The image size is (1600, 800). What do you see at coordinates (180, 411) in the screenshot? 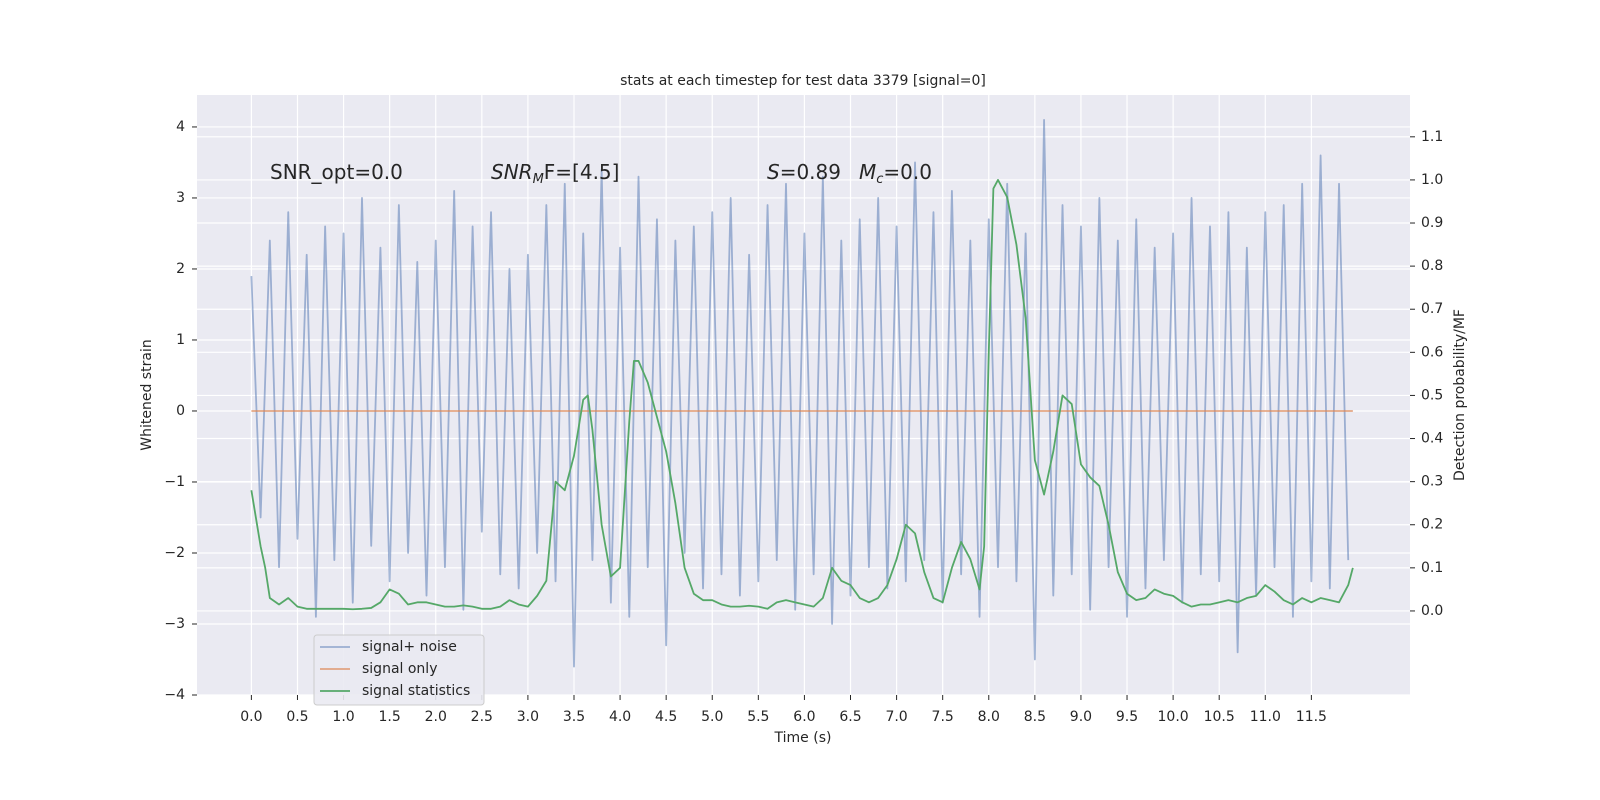
I see `y-tick-label: 0` at bounding box center [180, 411].